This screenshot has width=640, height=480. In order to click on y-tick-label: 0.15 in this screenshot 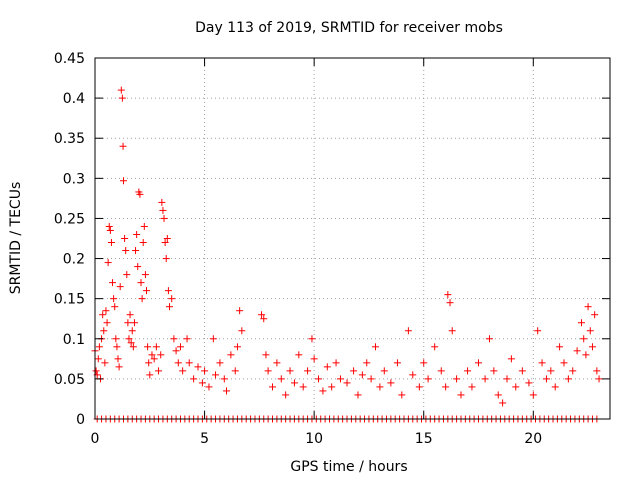, I will do `click(69, 300)`.